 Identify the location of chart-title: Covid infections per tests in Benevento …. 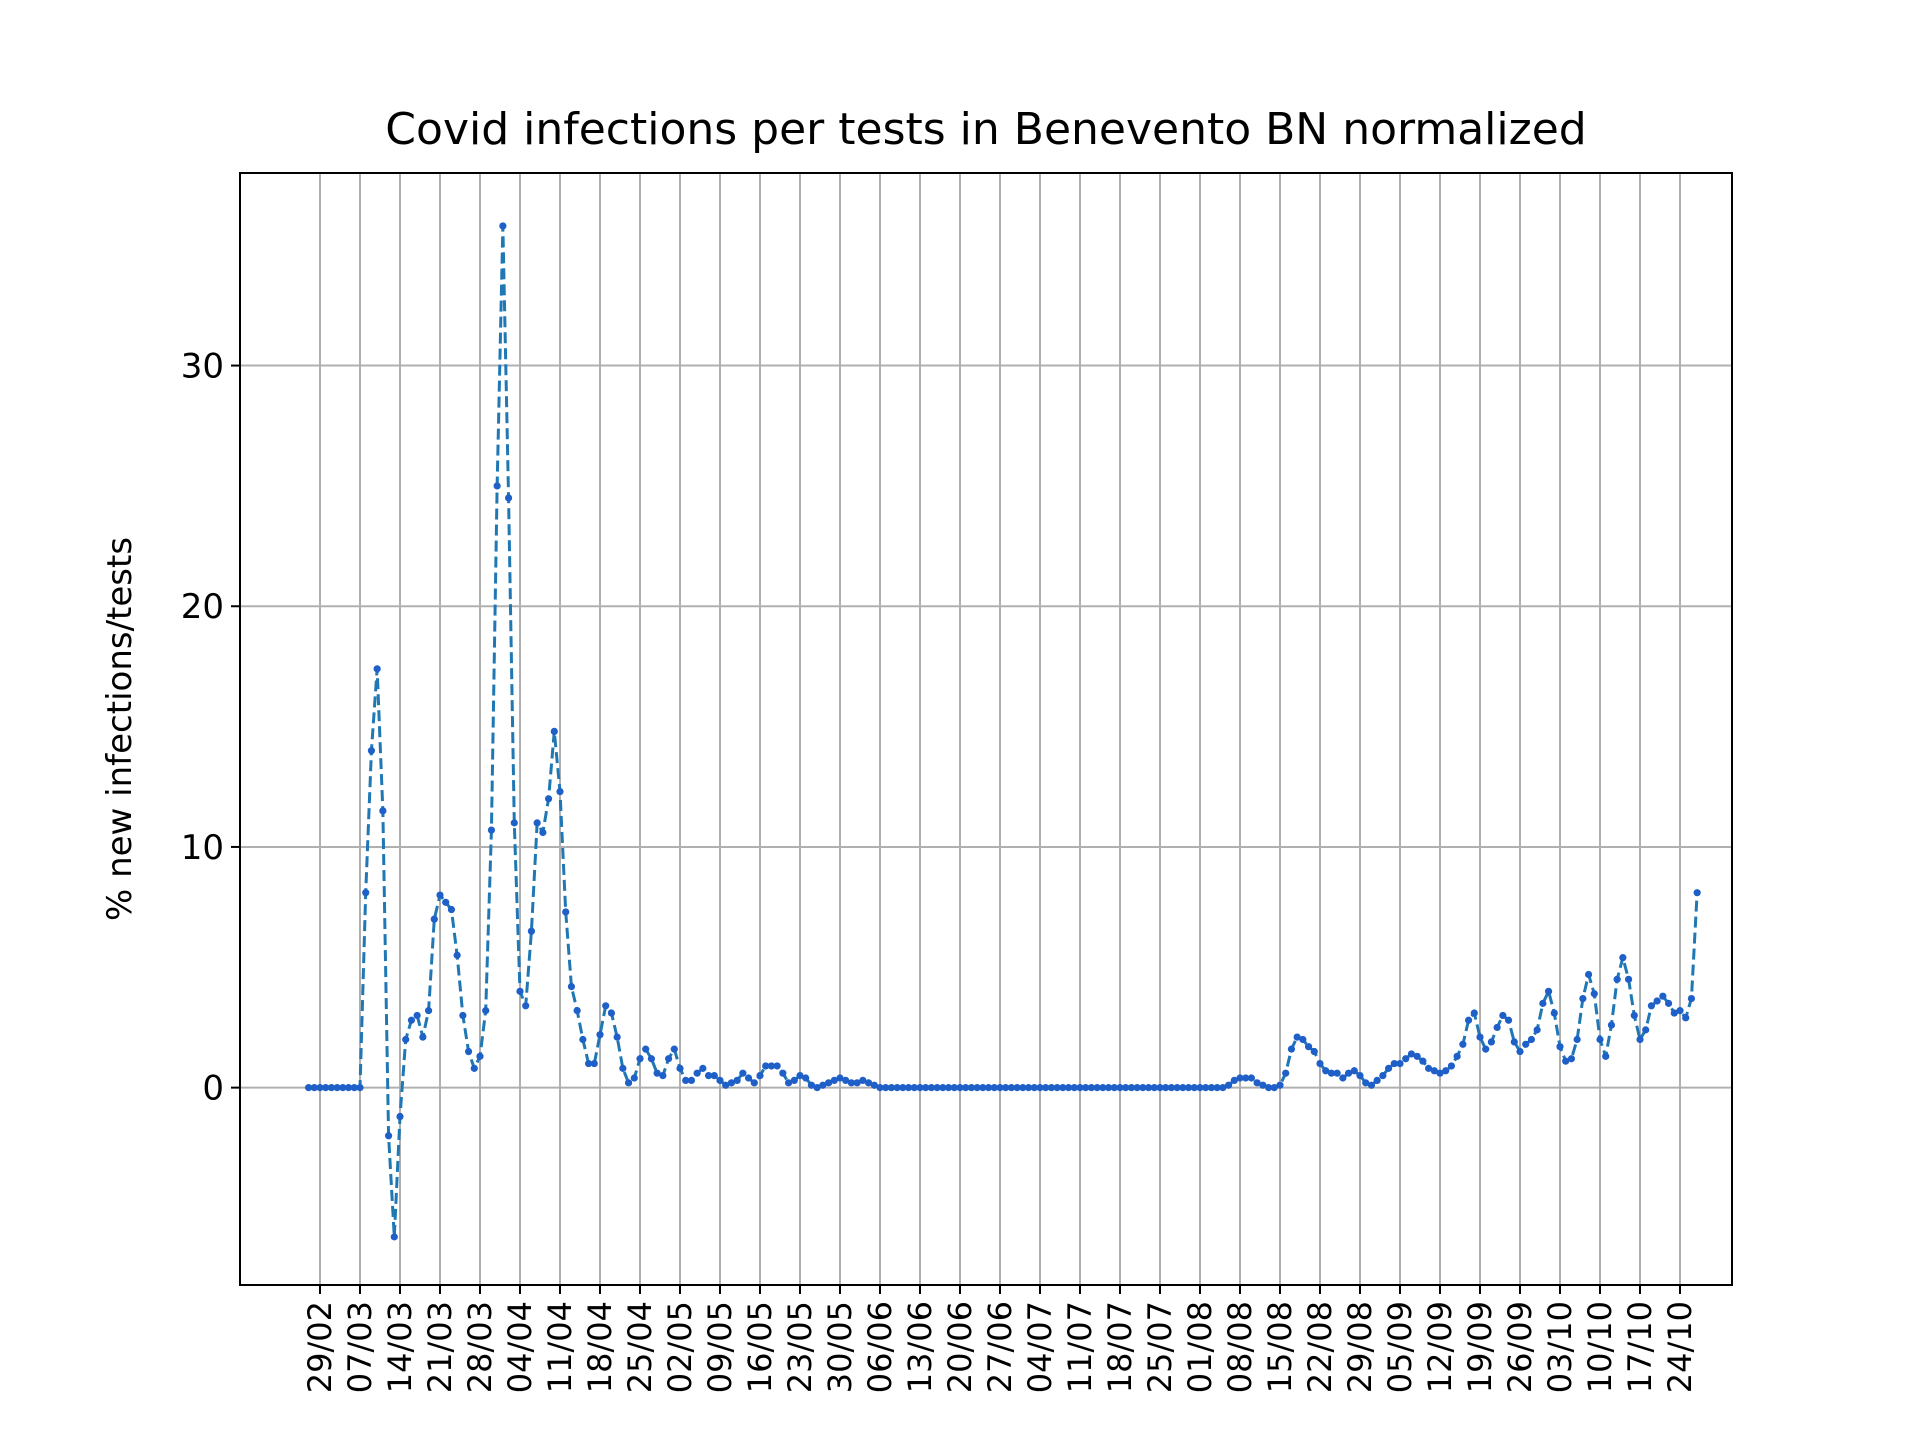
(985, 129).